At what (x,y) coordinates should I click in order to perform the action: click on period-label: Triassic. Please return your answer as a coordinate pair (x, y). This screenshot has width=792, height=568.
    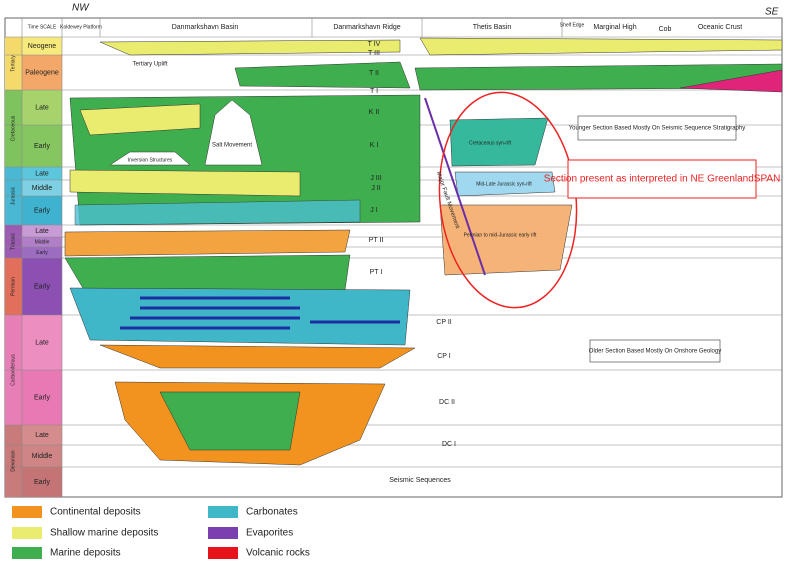
    Looking at the image, I should click on (13, 241).